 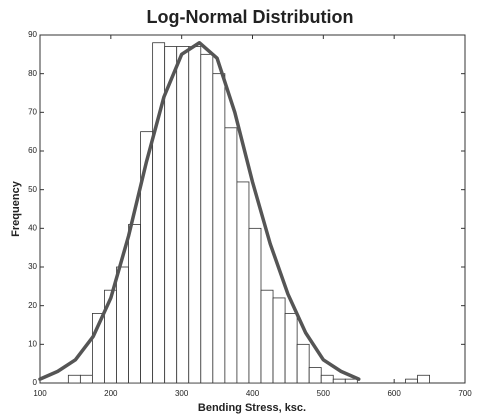 What do you see at coordinates (32, 227) in the screenshot?
I see `y-tick-label: 40` at bounding box center [32, 227].